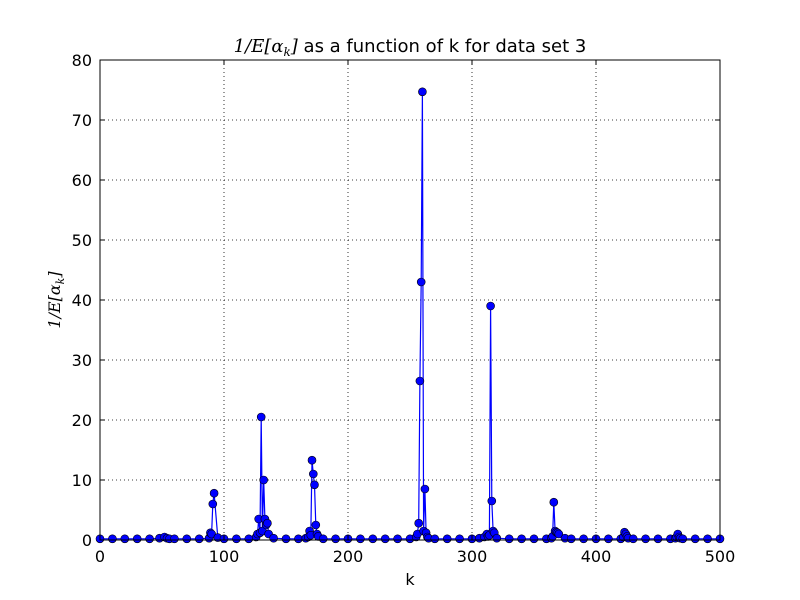 The width and height of the screenshot is (800, 600). What do you see at coordinates (54, 306) in the screenshot?
I see `ylabel-math: 1/E[α` at bounding box center [54, 306].